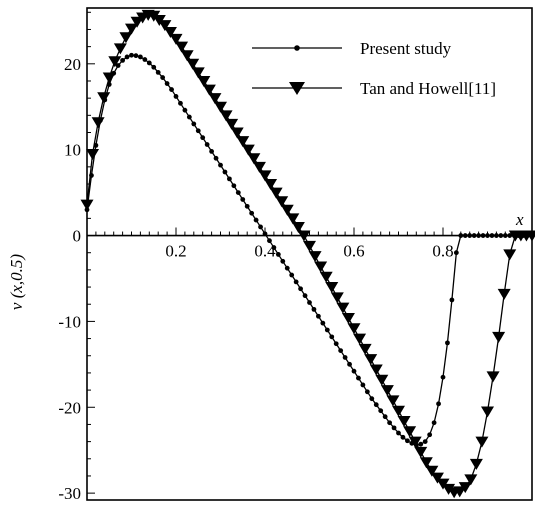 The height and width of the screenshot is (506, 535). I want to click on legend: Present study Tan and Howell[11], so click(374, 68).